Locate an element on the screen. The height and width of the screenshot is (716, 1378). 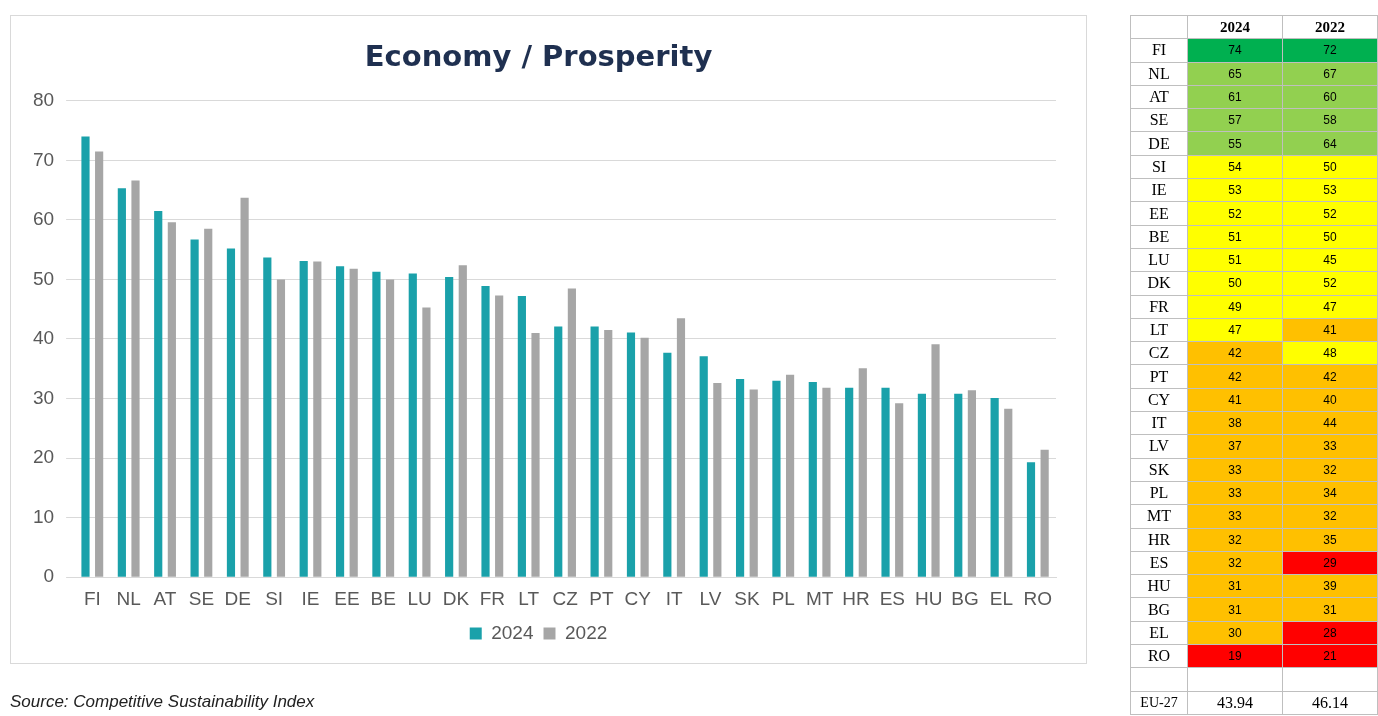
y-tick-label: 50 is located at coordinates (43, 278).